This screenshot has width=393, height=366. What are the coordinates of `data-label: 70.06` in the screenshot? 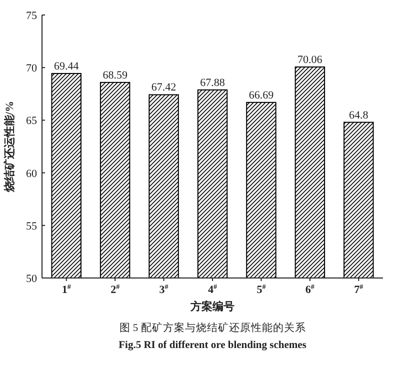 It's located at (310, 60).